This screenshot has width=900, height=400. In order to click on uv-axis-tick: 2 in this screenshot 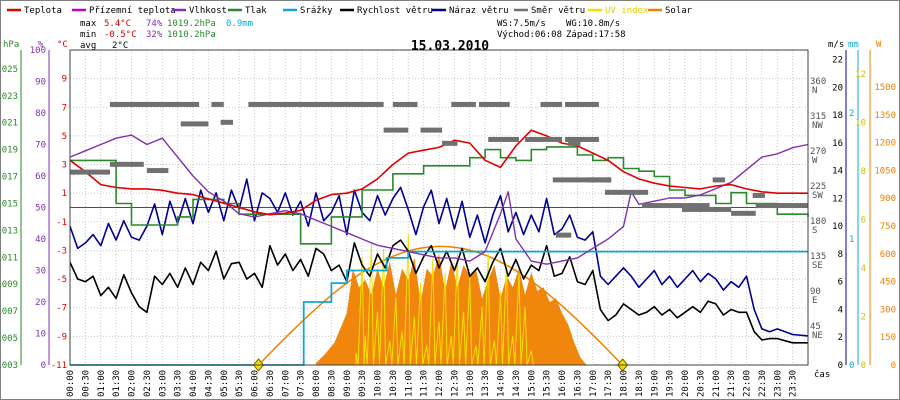, I will do `click(863, 318)`.